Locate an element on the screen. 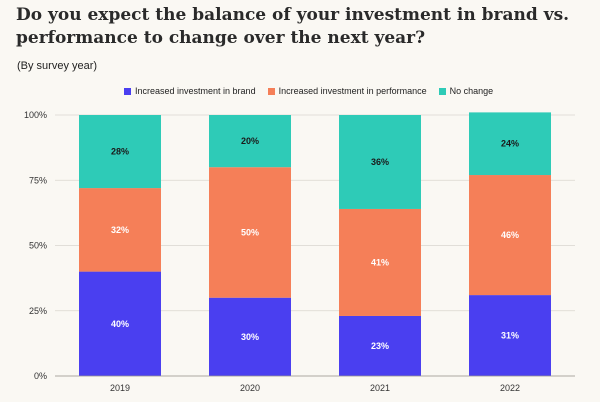 This screenshot has height=402, width=600. x-tick-label: 2020 is located at coordinates (250, 388).